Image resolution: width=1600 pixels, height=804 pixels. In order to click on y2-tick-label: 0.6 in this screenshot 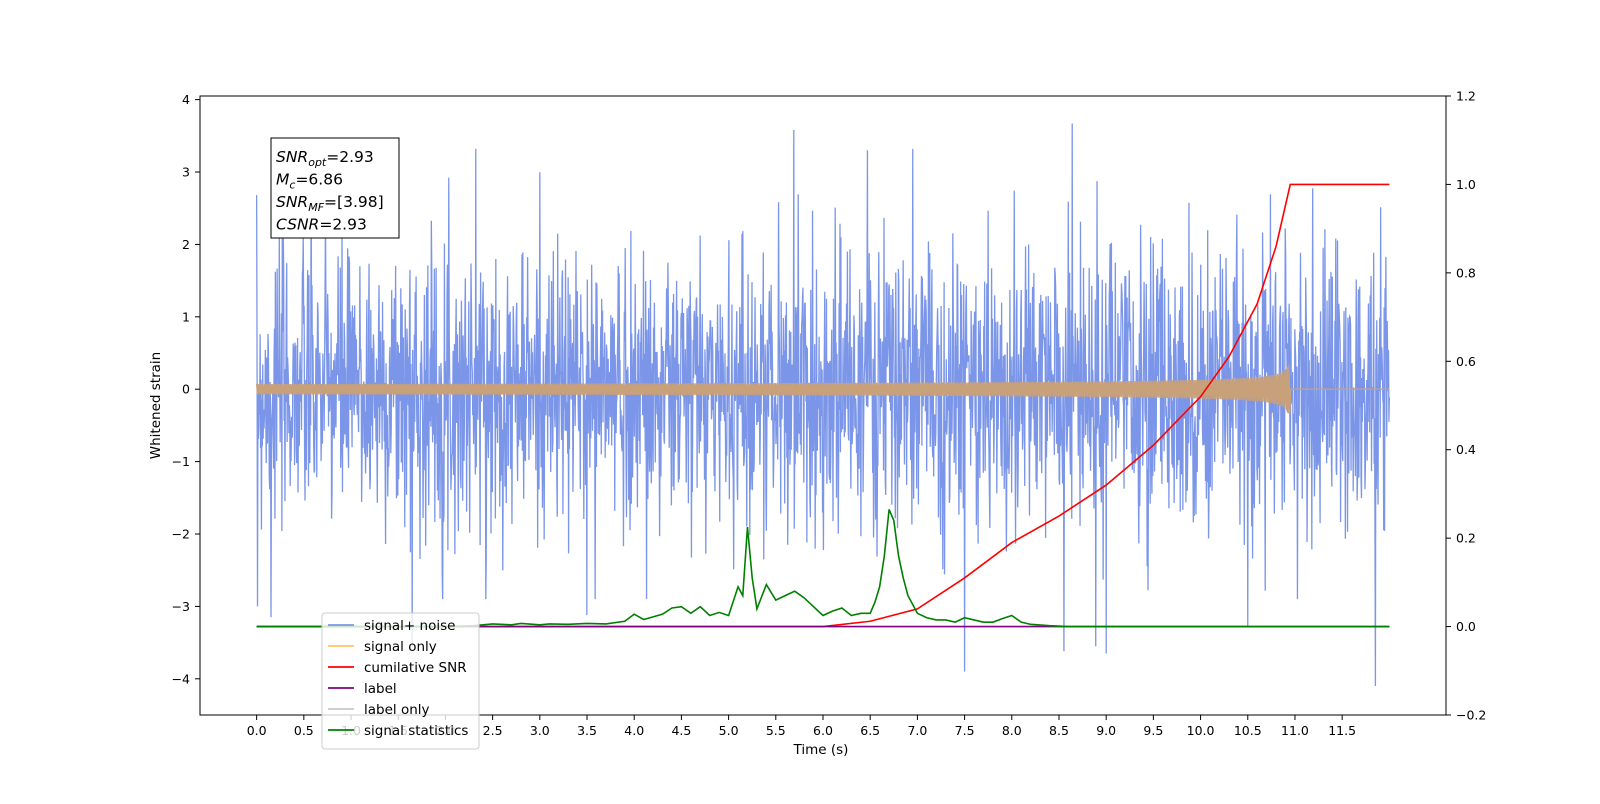, I will do `click(1466, 361)`.